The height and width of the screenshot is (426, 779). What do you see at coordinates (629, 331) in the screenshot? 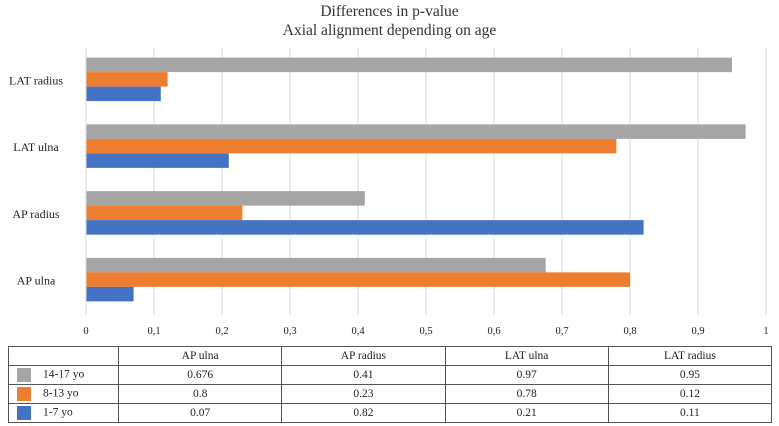
I see `x-tick-label: 0,8` at bounding box center [629, 331].